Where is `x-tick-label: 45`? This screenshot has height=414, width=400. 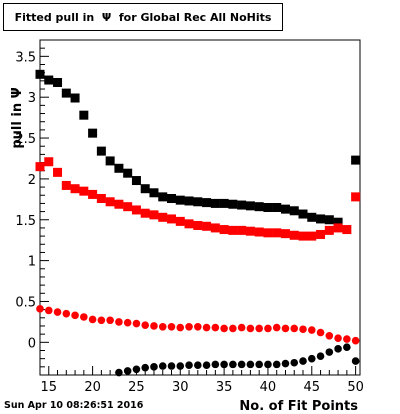 x-tick-label: 45 is located at coordinates (312, 387).